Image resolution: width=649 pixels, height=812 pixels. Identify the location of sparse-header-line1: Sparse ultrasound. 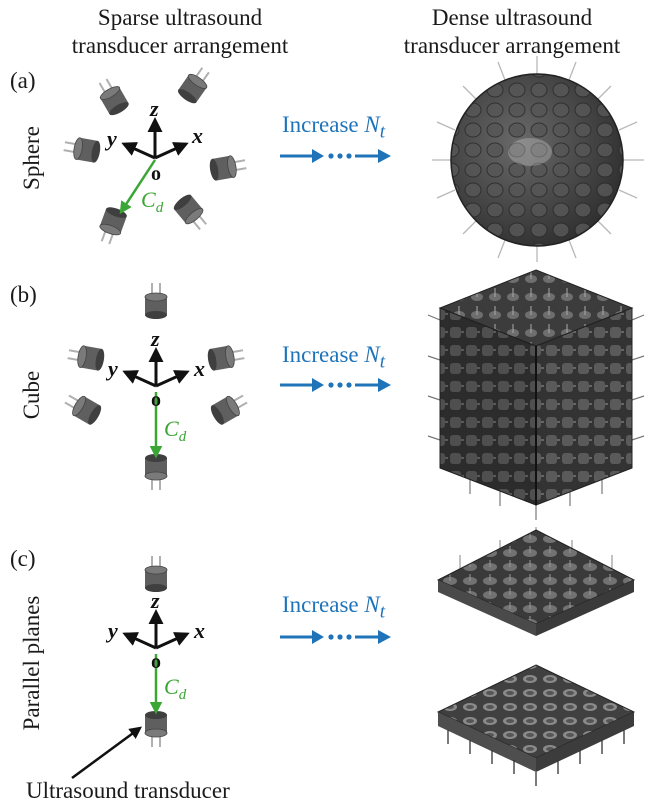
(180, 17).